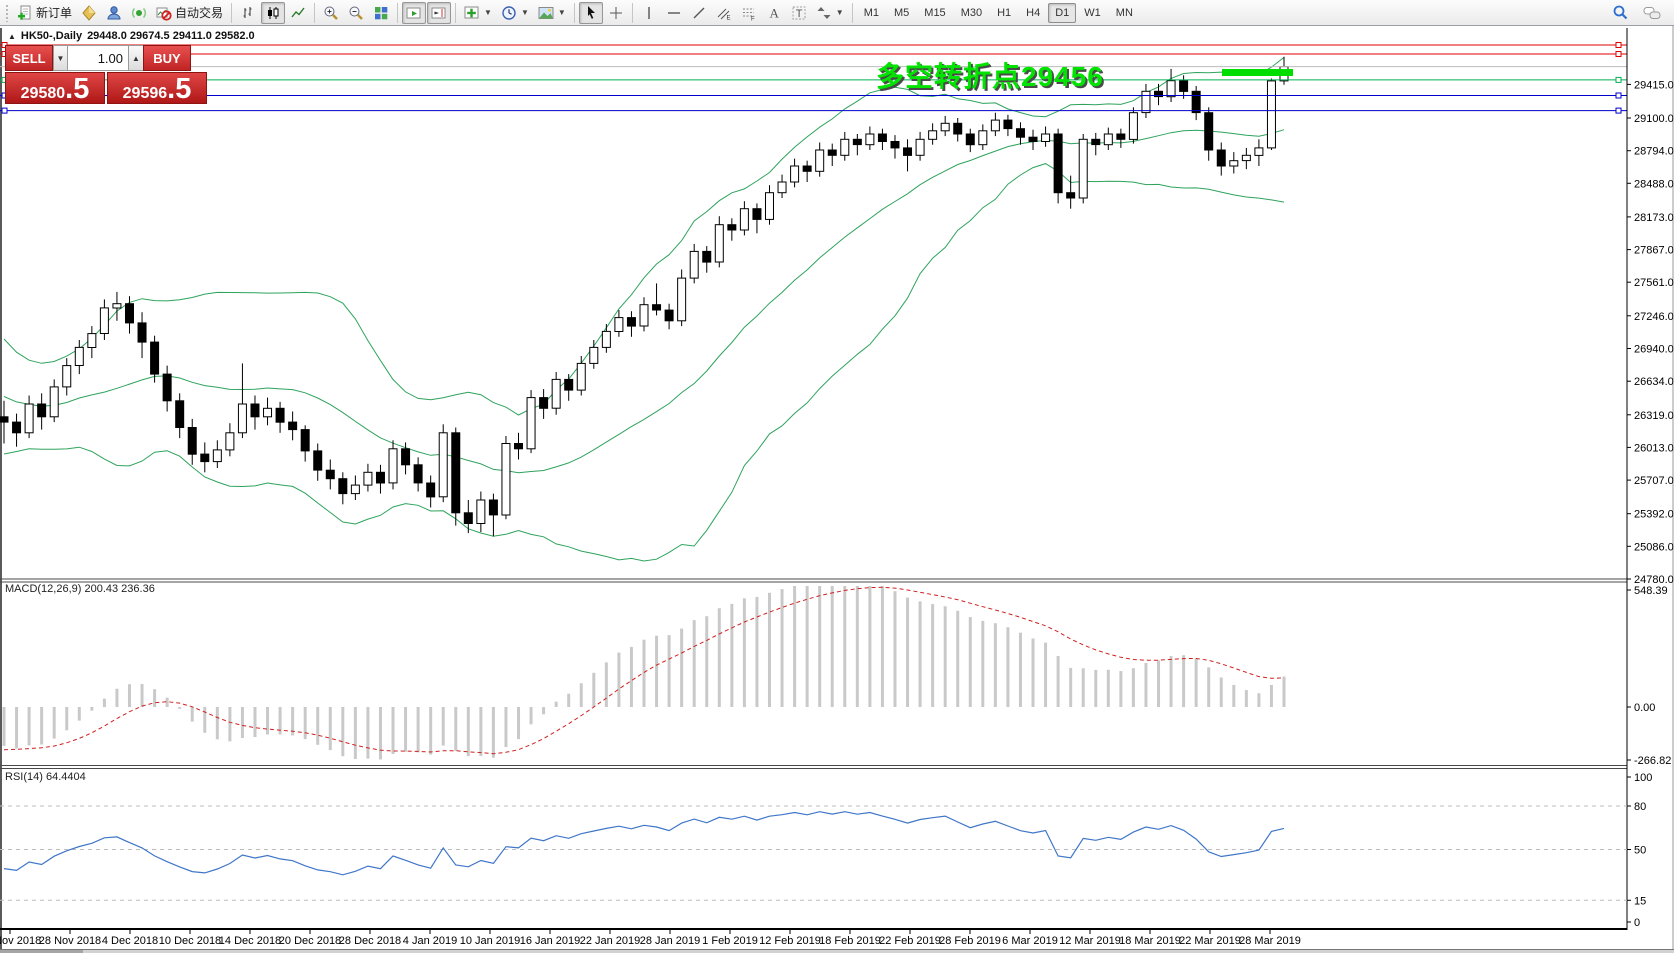 The height and width of the screenshot is (953, 1674). Describe the element at coordinates (331, 13) in the screenshot. I see `zoom-in-button` at that location.